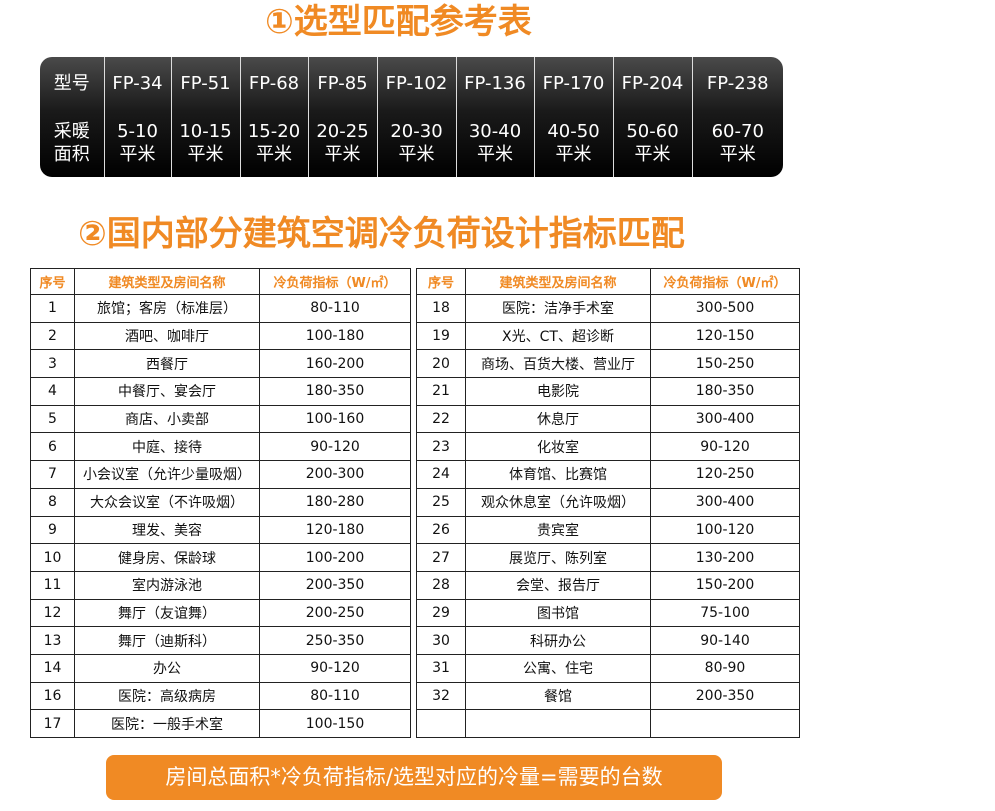 This screenshot has height=811, width=995. Describe the element at coordinates (167, 419) in the screenshot. I see `table-cell: 商店、小卖部` at that location.